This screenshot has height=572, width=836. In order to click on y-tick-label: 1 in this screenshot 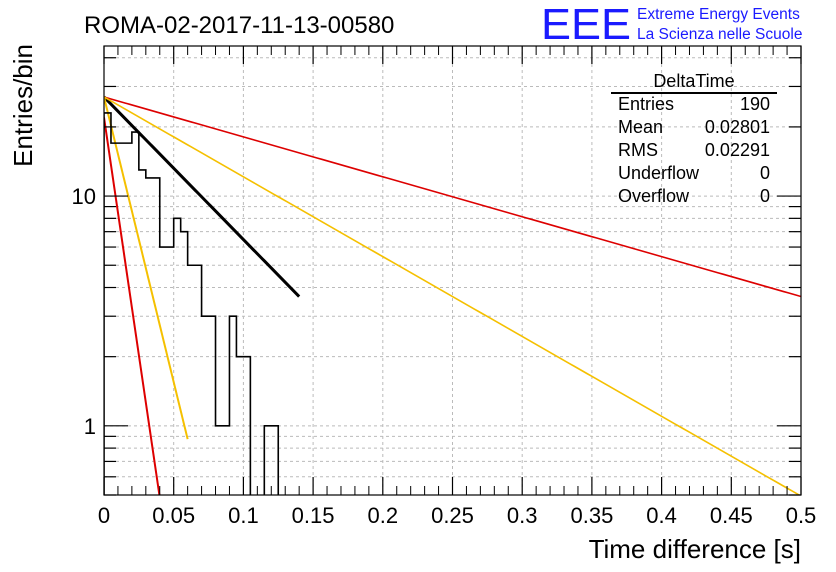, I will do `click(90, 426)`.